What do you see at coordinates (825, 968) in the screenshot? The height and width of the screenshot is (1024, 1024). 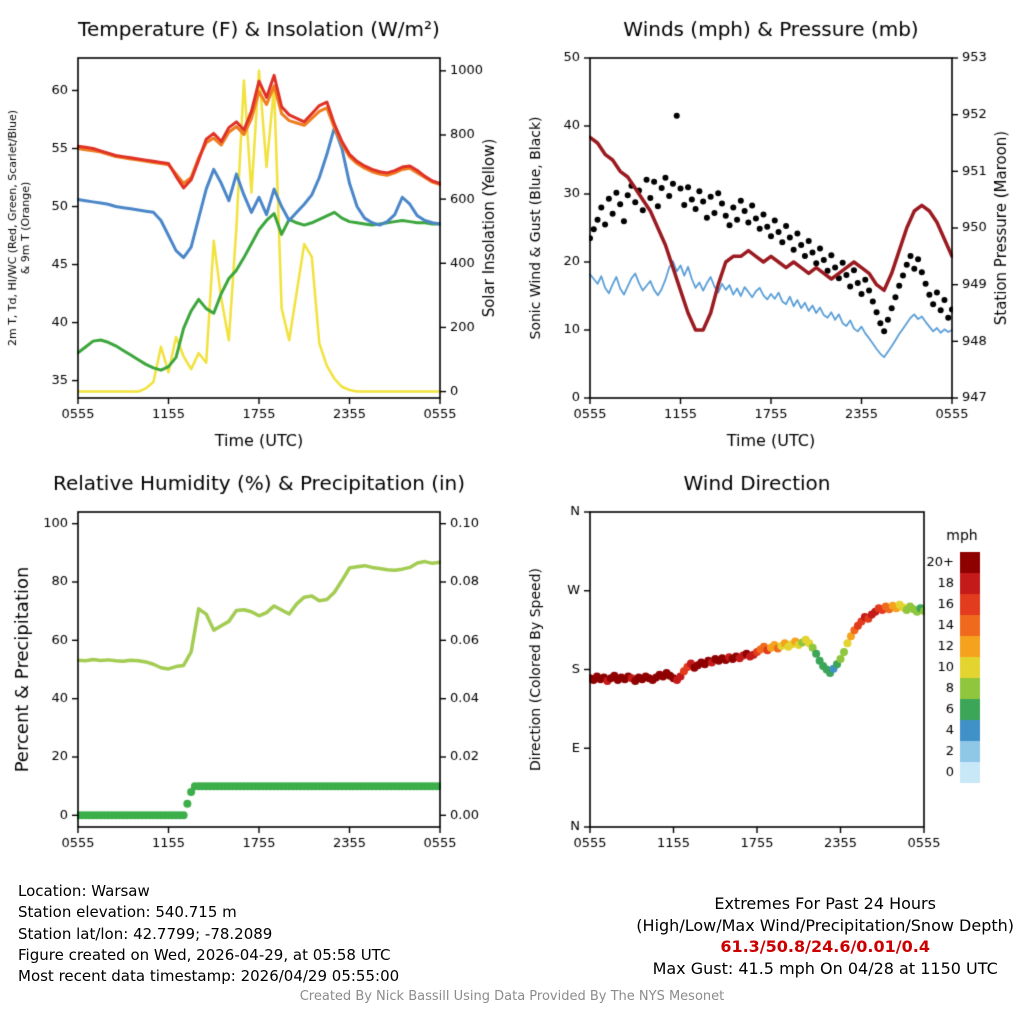 I see `max-gust-line: Max Gust: 41.5 mph On 04/28 at 1150 UTC` at bounding box center [825, 968].